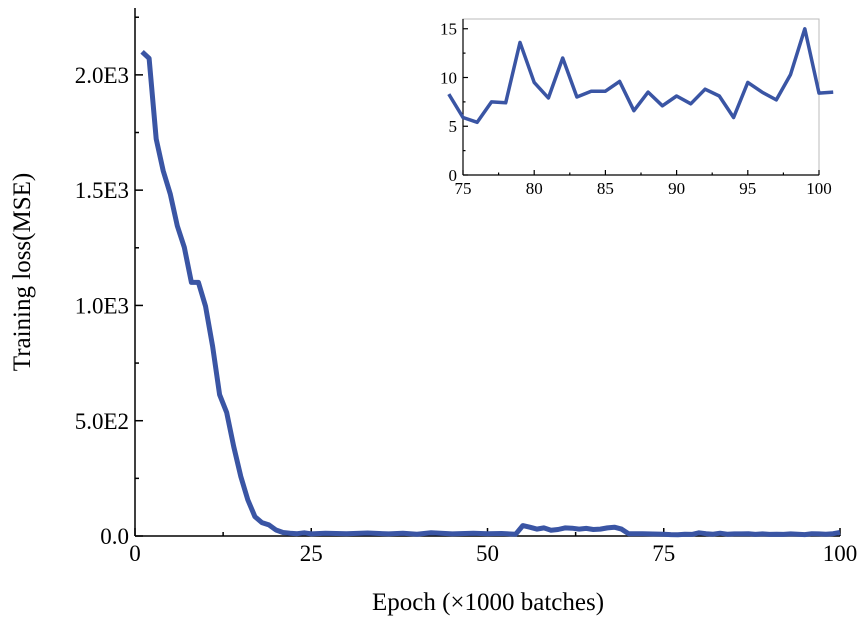 Image resolution: width=866 pixels, height=621 pixels. What do you see at coordinates (311, 553) in the screenshot?
I see `x-tick-label: 25` at bounding box center [311, 553].